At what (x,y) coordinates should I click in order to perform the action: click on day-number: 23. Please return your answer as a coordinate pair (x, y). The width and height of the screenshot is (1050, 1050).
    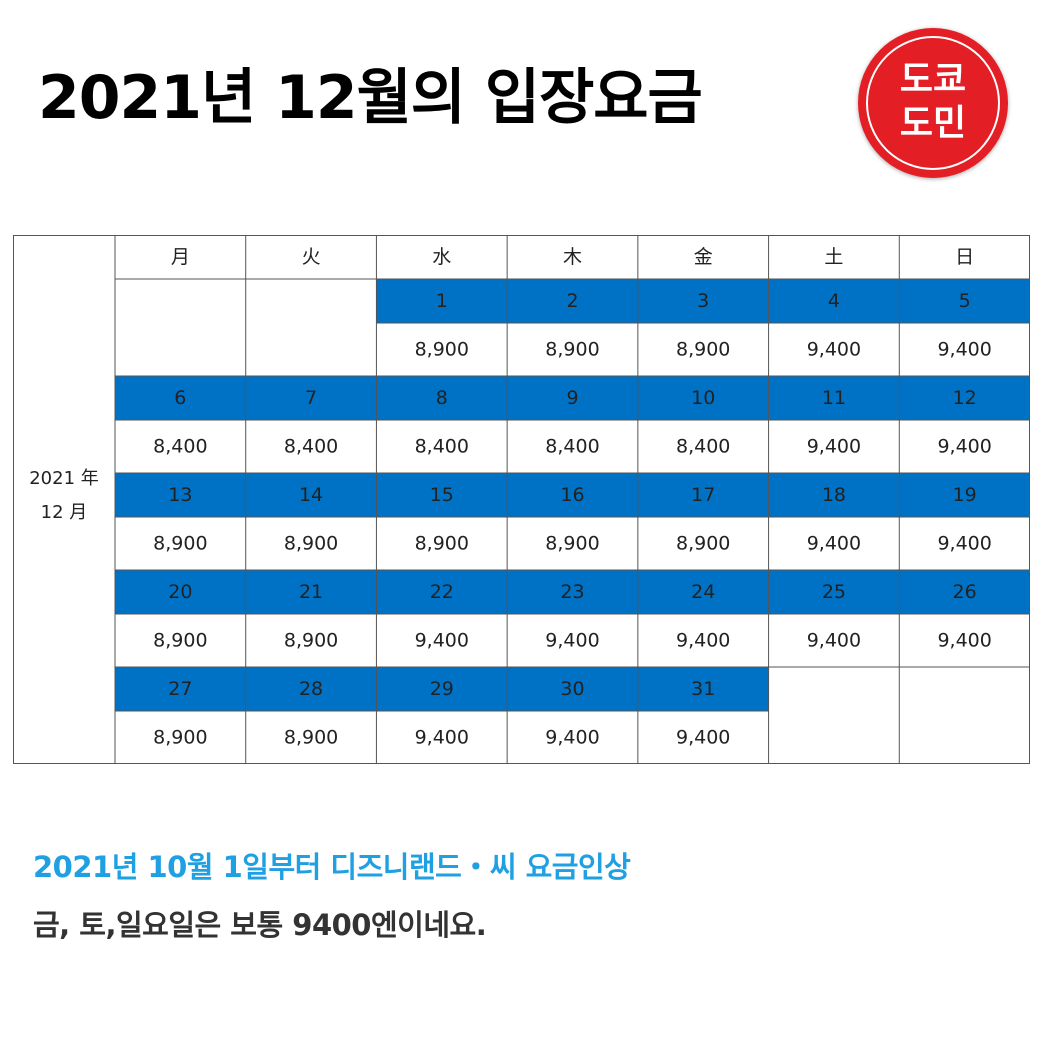
    Looking at the image, I should click on (572, 592).